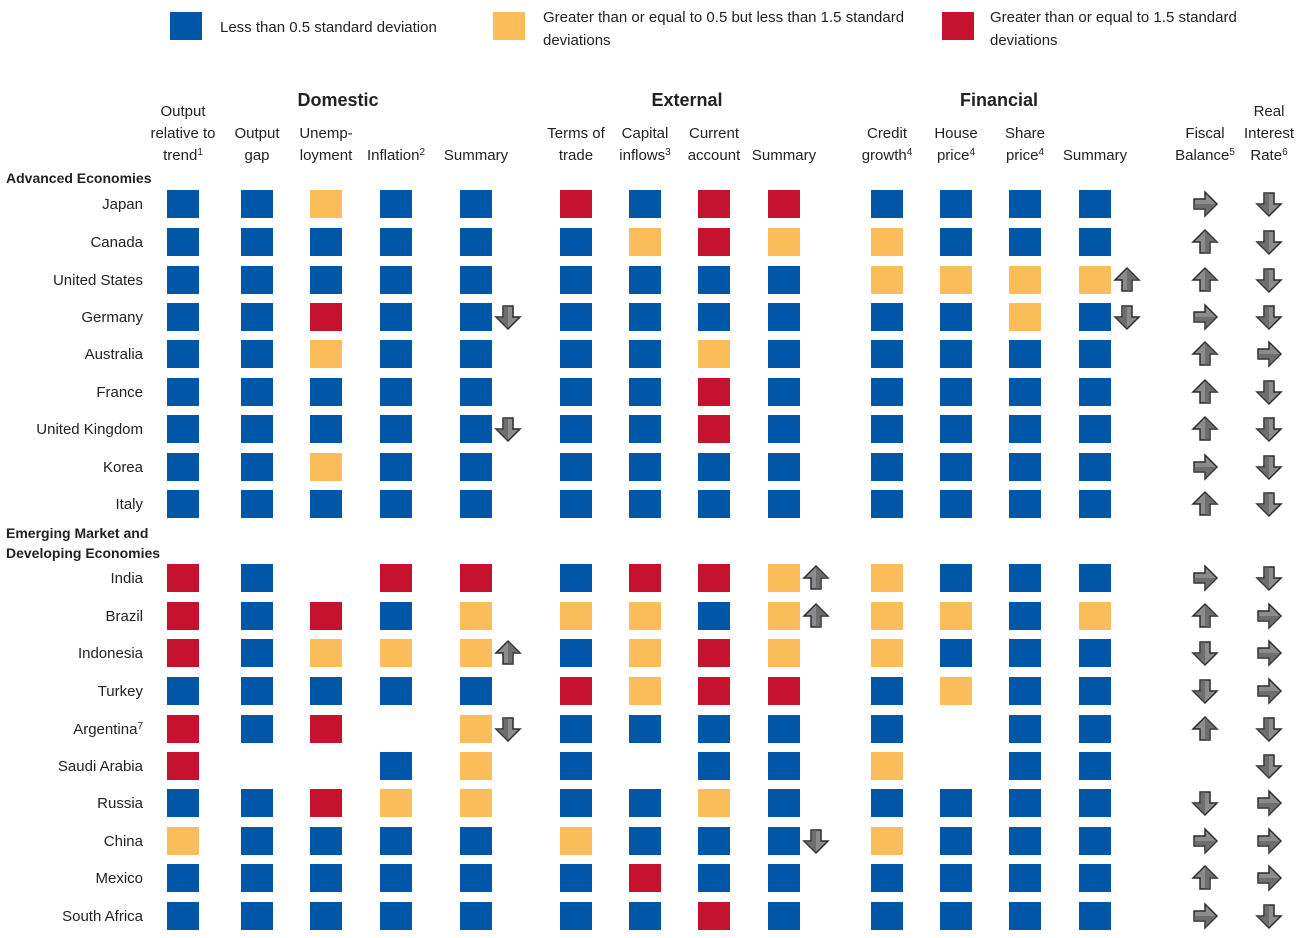 This screenshot has width=1303, height=938. Describe the element at coordinates (887, 133) in the screenshot. I see `column-header: Credit` at that location.